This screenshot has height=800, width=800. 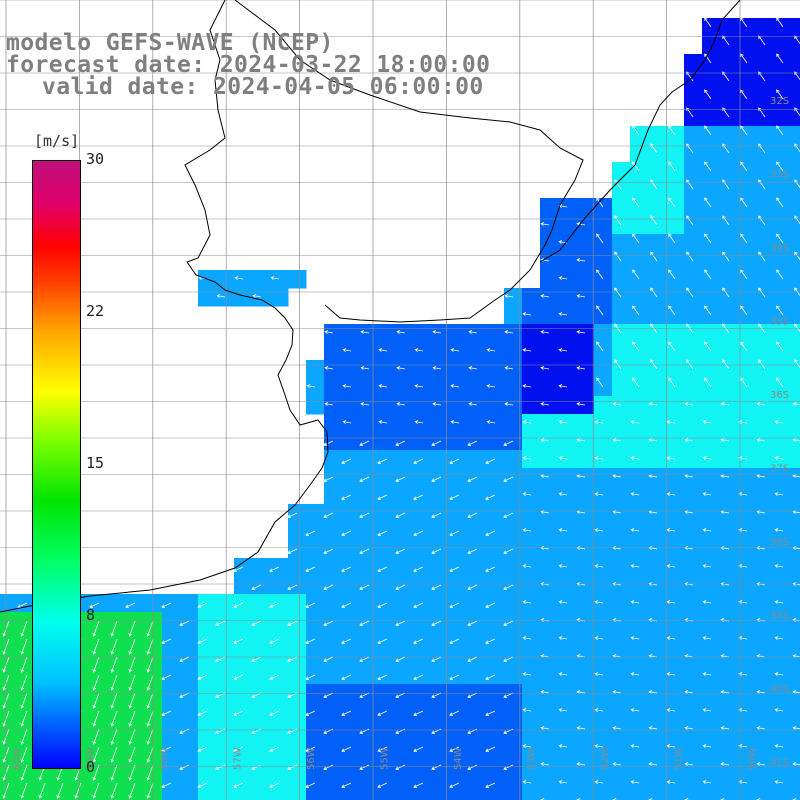 I want to click on valid-date: valid date: 2024-04-05 06:00:00, so click(x=263, y=87).